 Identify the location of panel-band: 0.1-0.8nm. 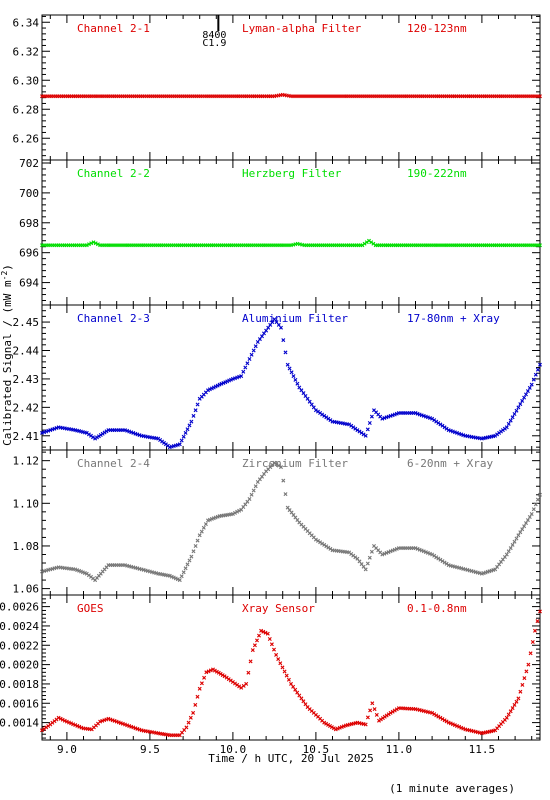
(437, 608).